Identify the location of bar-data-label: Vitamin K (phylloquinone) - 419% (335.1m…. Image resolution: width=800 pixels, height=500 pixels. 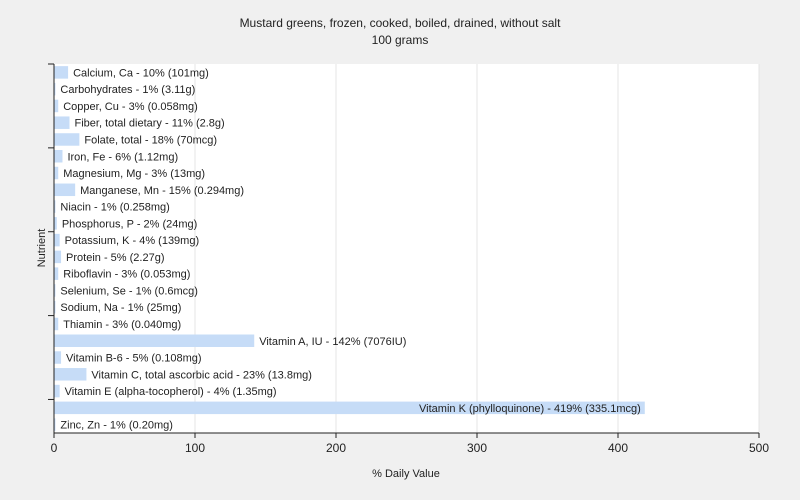
(530, 409).